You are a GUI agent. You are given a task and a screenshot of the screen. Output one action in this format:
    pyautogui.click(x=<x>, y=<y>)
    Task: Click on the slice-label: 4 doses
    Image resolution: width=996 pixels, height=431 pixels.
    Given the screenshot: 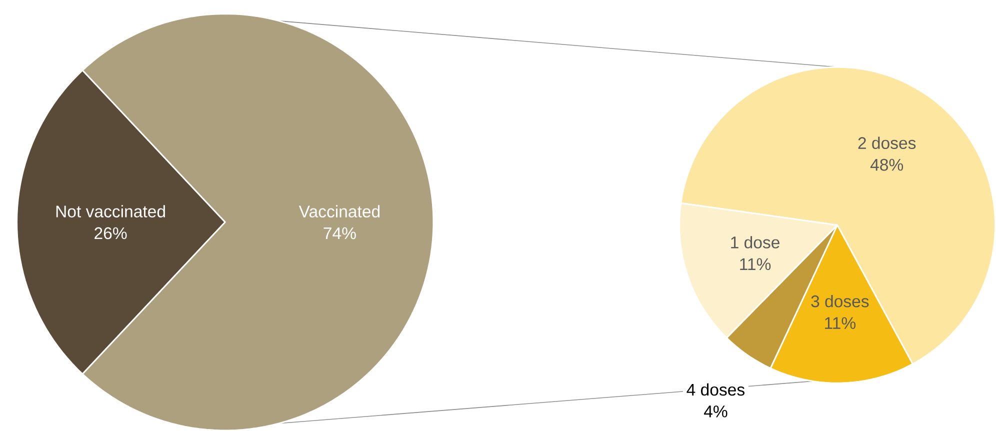 What is the action you would take?
    pyautogui.click(x=715, y=389)
    